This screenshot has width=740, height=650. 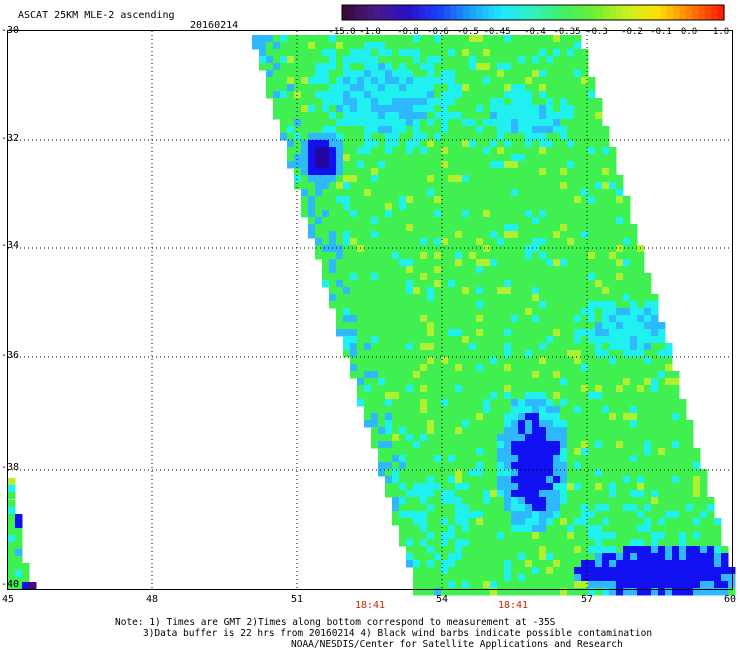 What do you see at coordinates (384, 12) in the screenshot?
I see `colorbar-segment` at bounding box center [384, 12].